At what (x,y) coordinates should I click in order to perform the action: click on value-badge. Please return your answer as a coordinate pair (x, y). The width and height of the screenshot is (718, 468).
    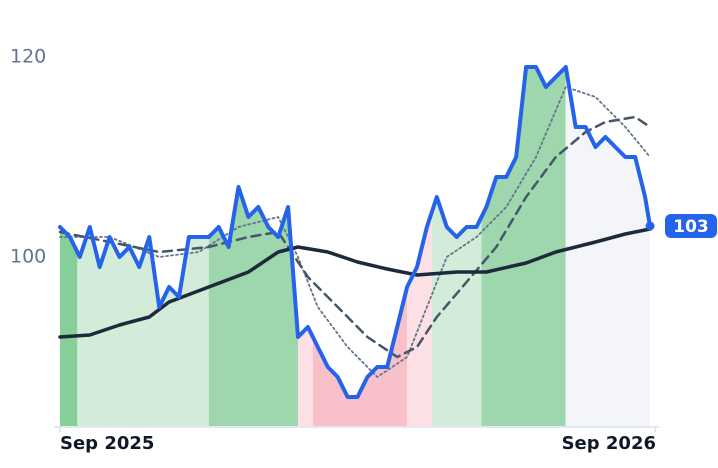
    Looking at the image, I should click on (691, 226).